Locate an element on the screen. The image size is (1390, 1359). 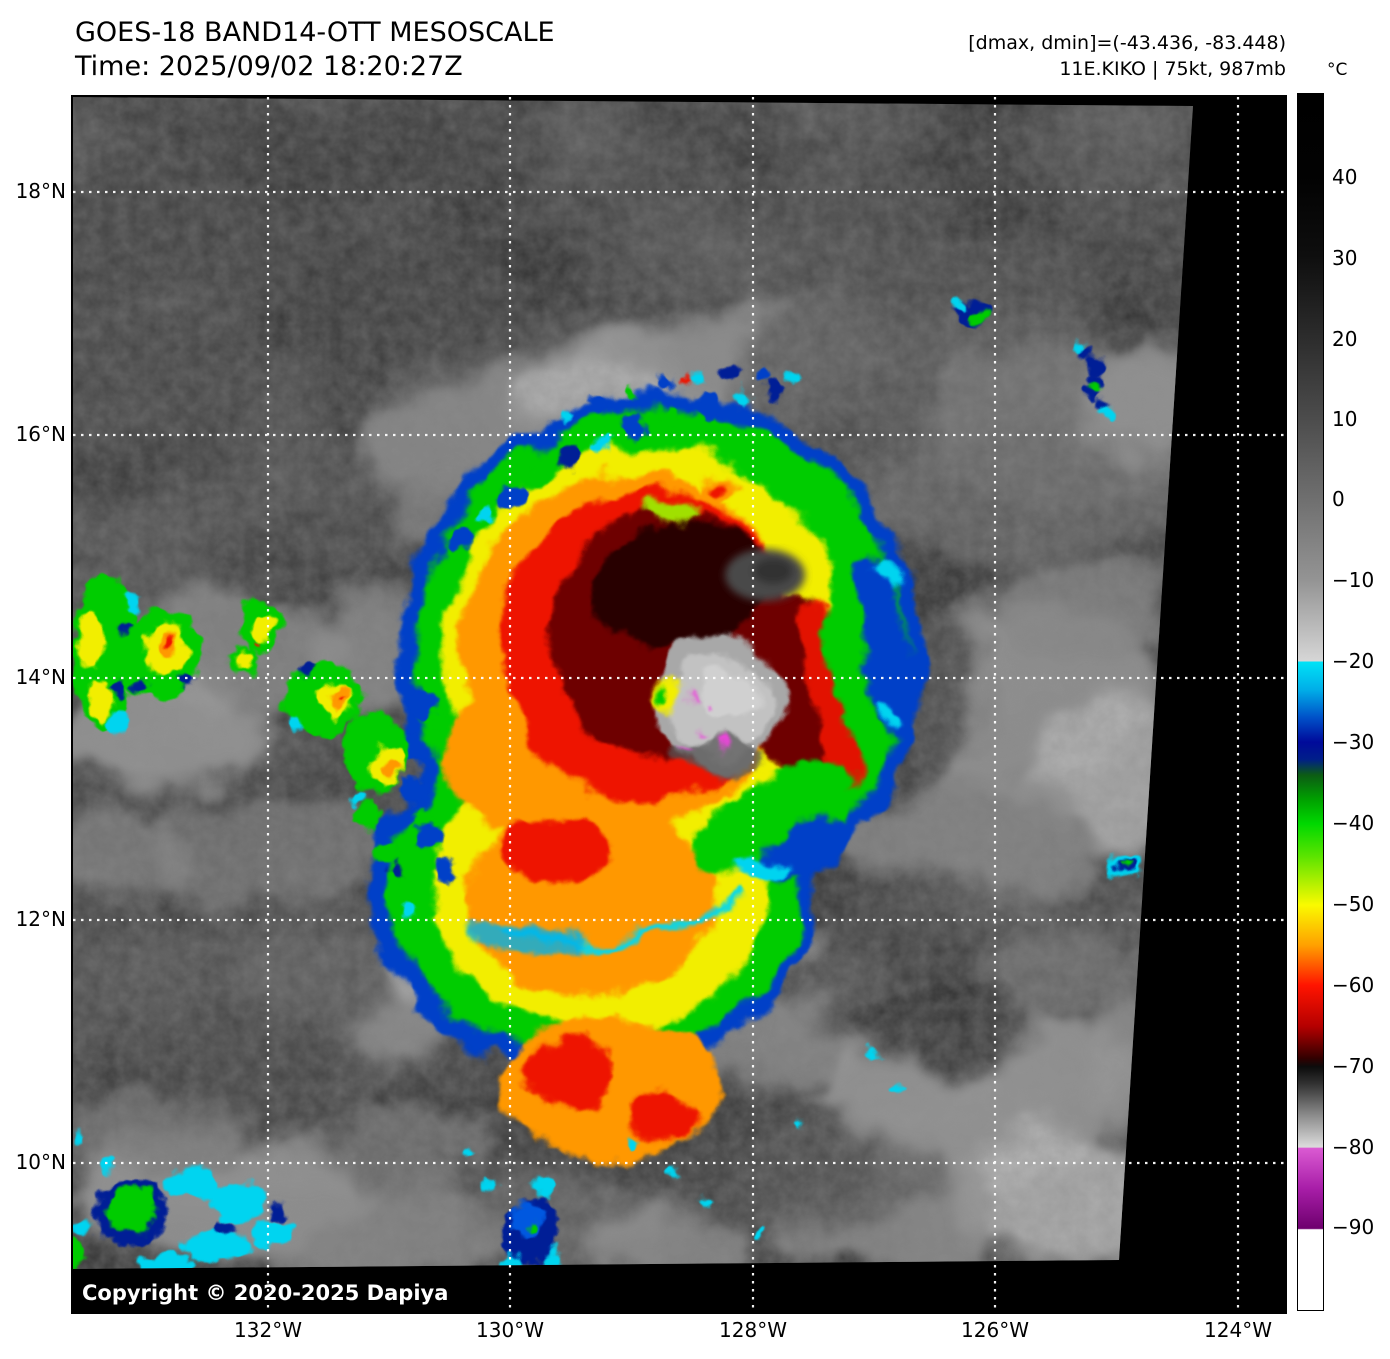
lon-label-128w: 128°W is located at coordinates (753, 1330).